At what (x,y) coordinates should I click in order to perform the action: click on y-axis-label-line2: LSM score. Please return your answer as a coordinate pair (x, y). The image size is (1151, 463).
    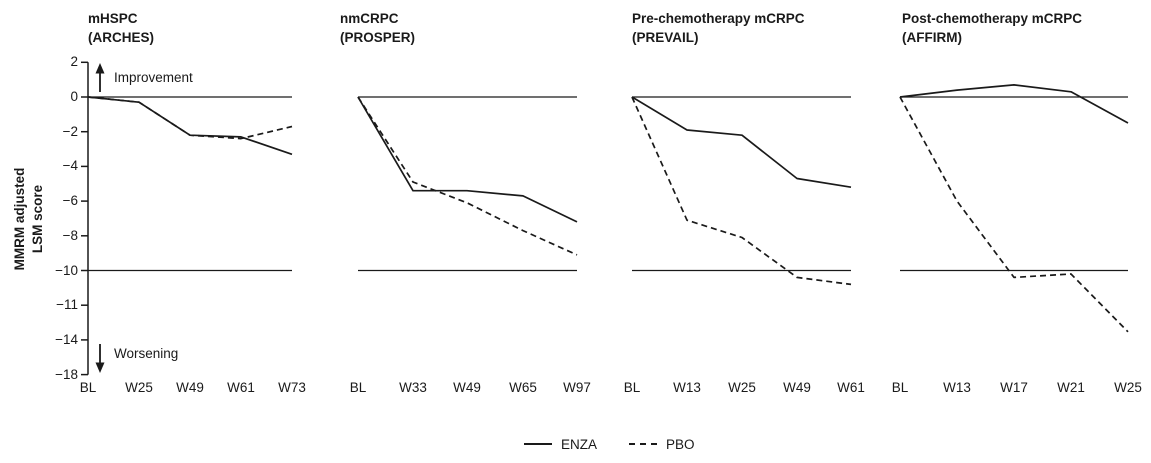
    Looking at the image, I should click on (37, 219).